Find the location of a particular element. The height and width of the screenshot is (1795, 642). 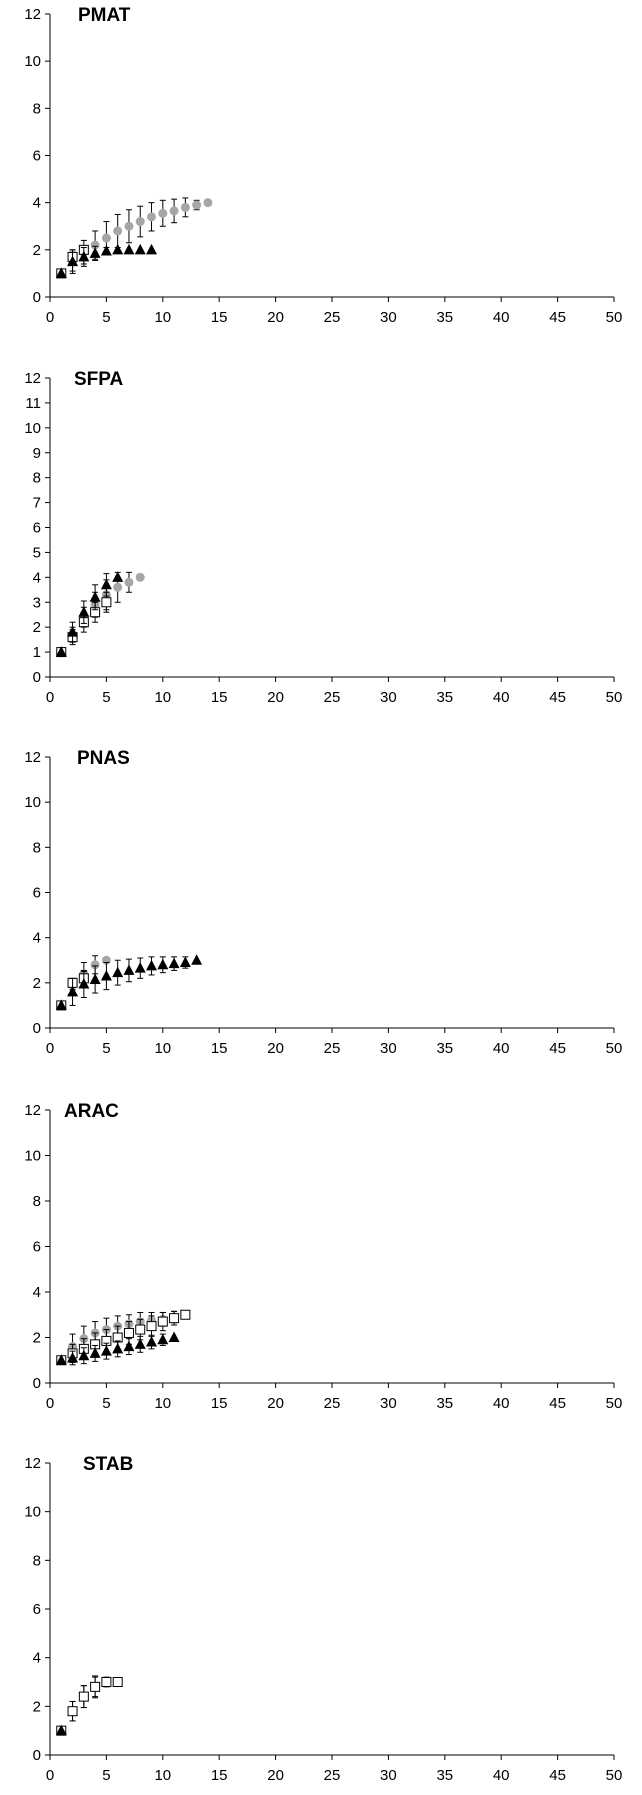

y-tick-label: 1 is located at coordinates (37, 652).